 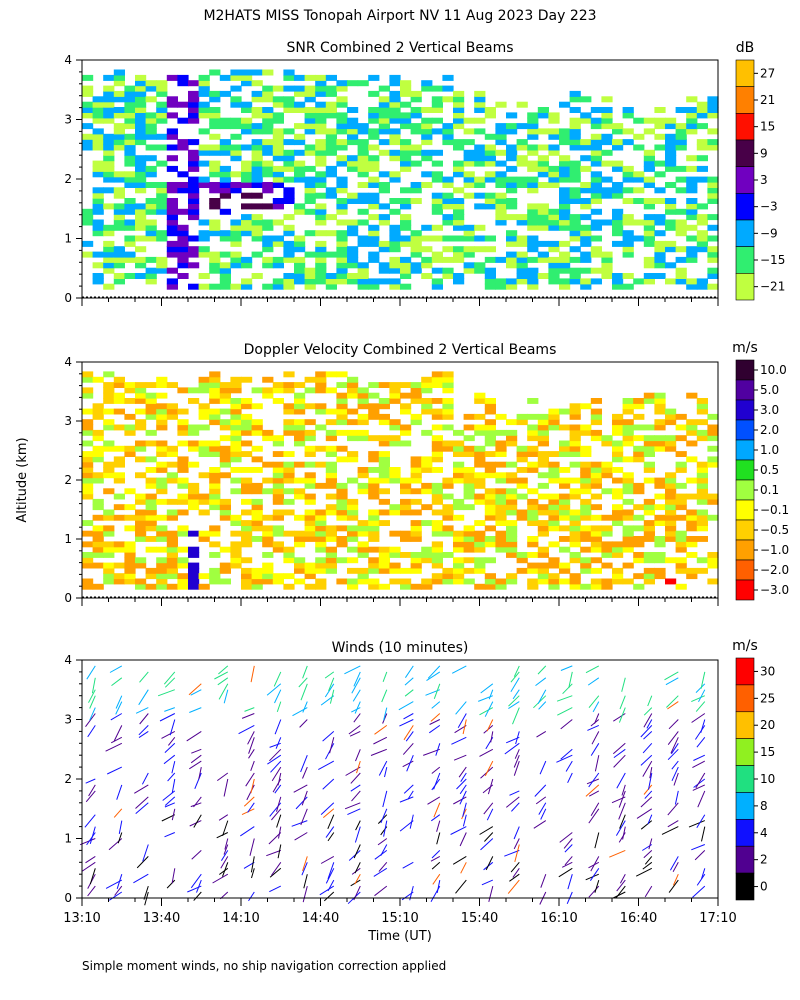 What do you see at coordinates (68, 179) in the screenshot?
I see `y-tick-label: 2` at bounding box center [68, 179].